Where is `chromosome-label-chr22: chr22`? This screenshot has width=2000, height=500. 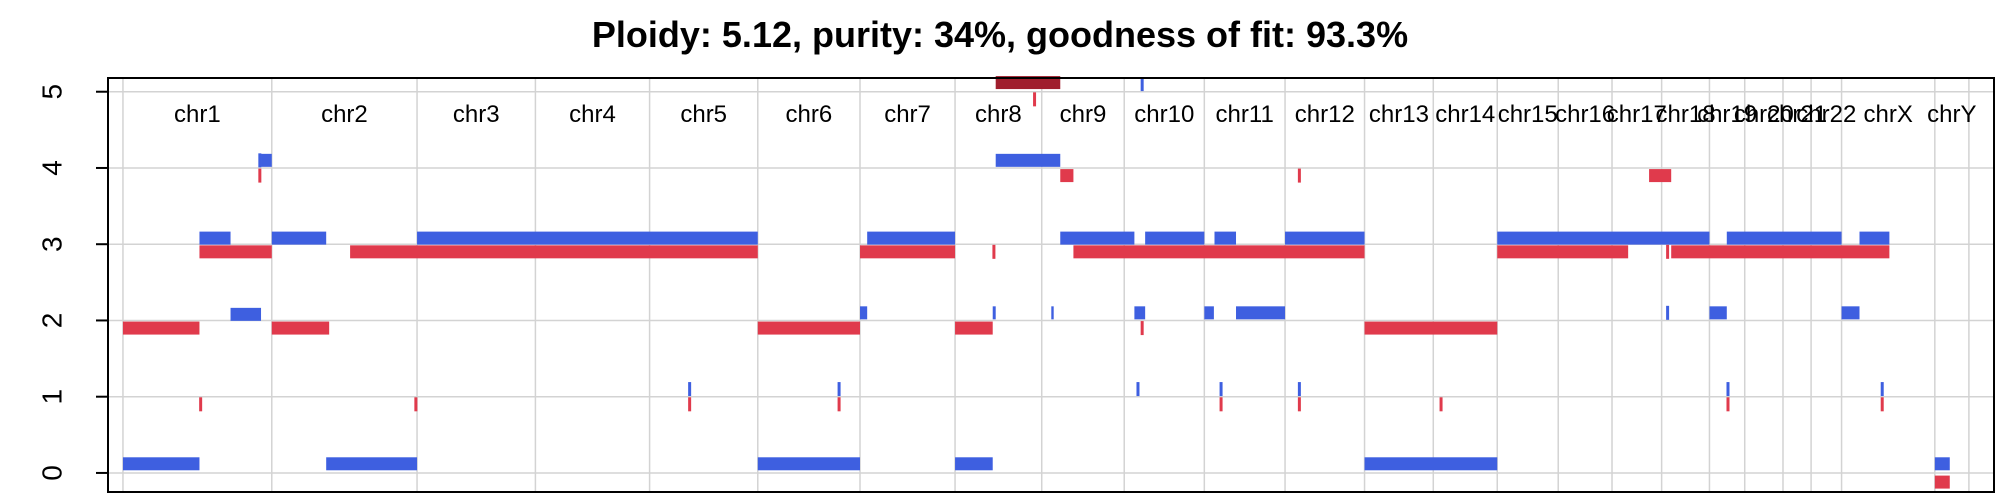 chromosome-label-chr22: chr22 is located at coordinates (1826, 114).